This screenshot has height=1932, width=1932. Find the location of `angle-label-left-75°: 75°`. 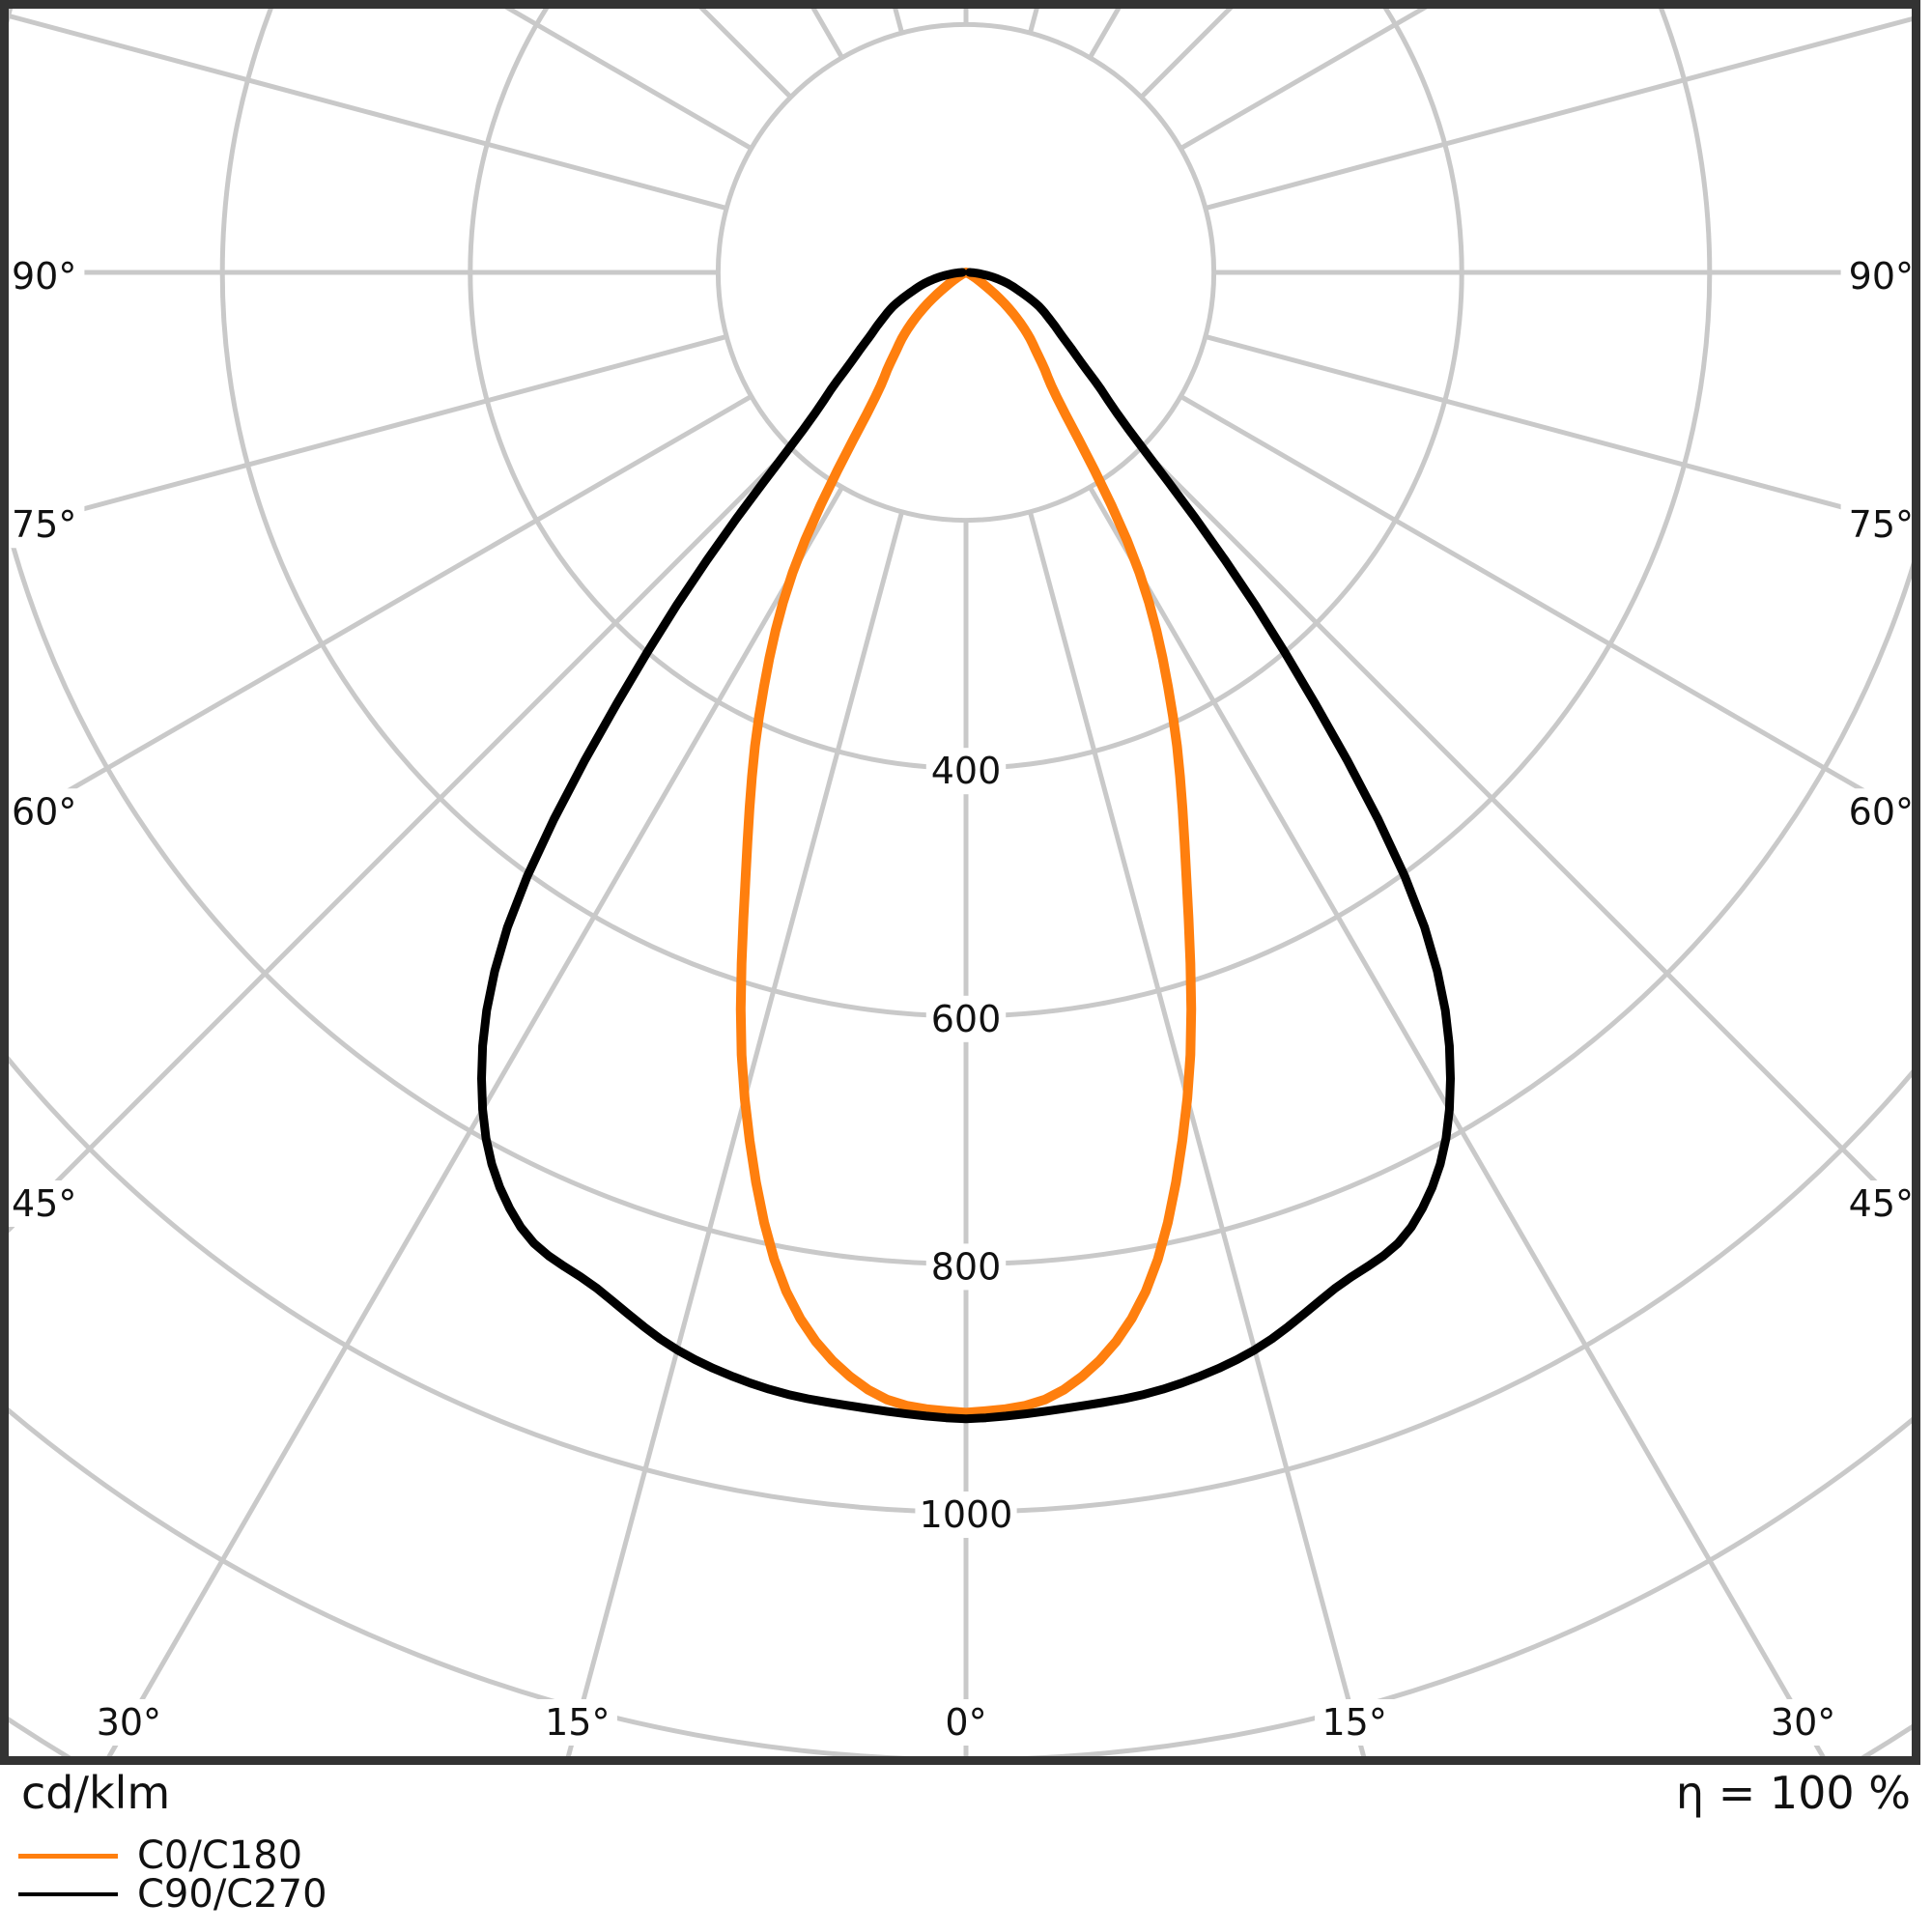

angle-label-left-75°: 75° is located at coordinates (44, 524).